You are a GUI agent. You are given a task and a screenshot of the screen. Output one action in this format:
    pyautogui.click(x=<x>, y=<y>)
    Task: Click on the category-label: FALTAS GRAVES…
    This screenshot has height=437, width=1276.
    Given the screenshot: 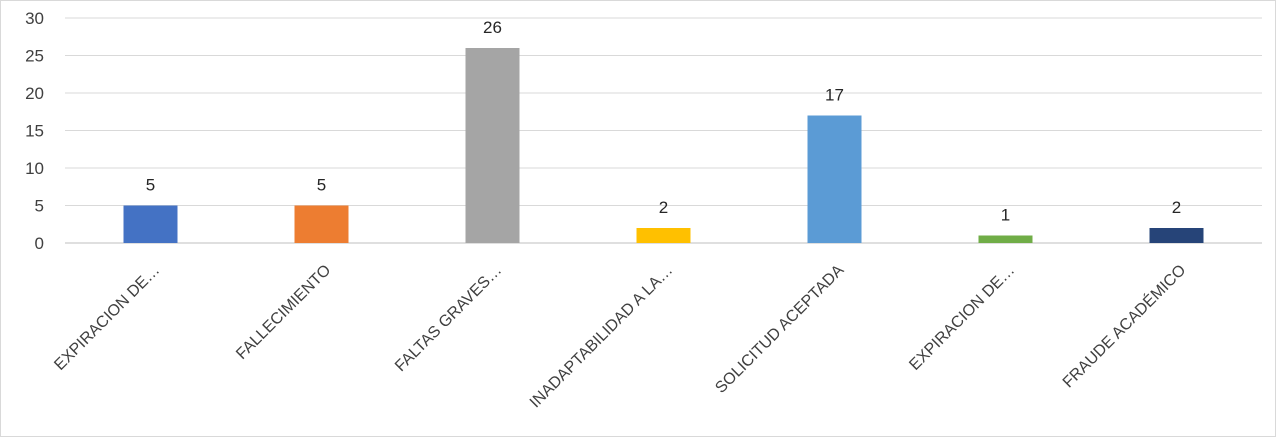 What is the action you would take?
    pyautogui.click(x=448, y=318)
    